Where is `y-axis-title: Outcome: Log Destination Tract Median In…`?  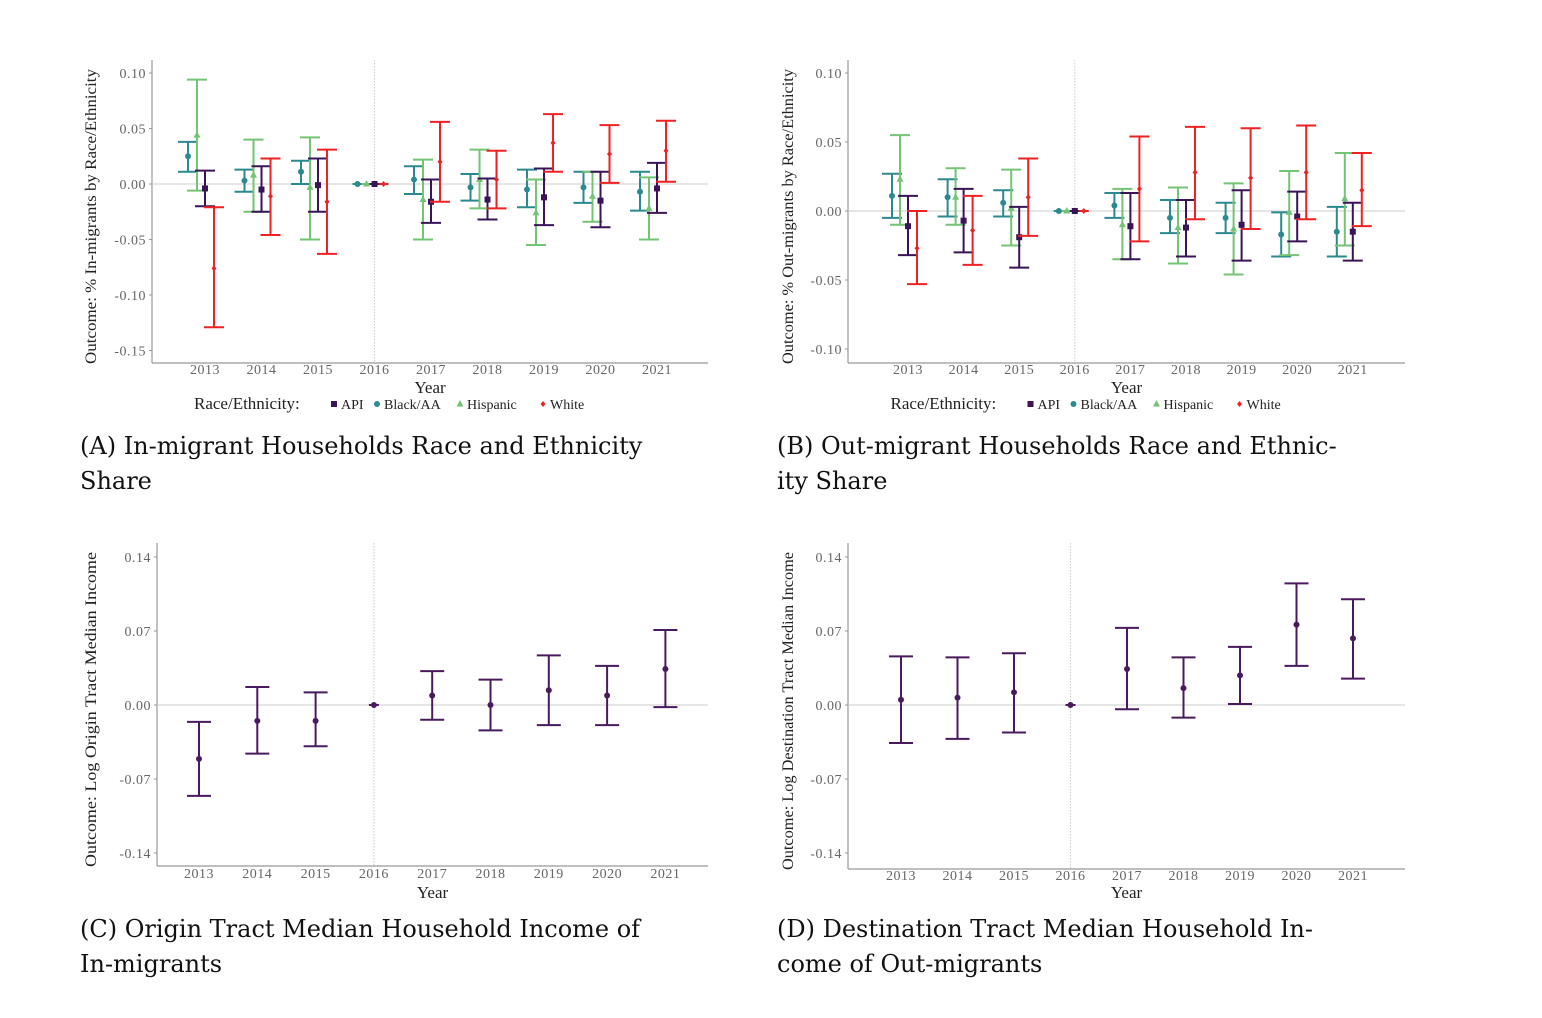 y-axis-title: Outcome: Log Destination Tract Median In… is located at coordinates (788, 711).